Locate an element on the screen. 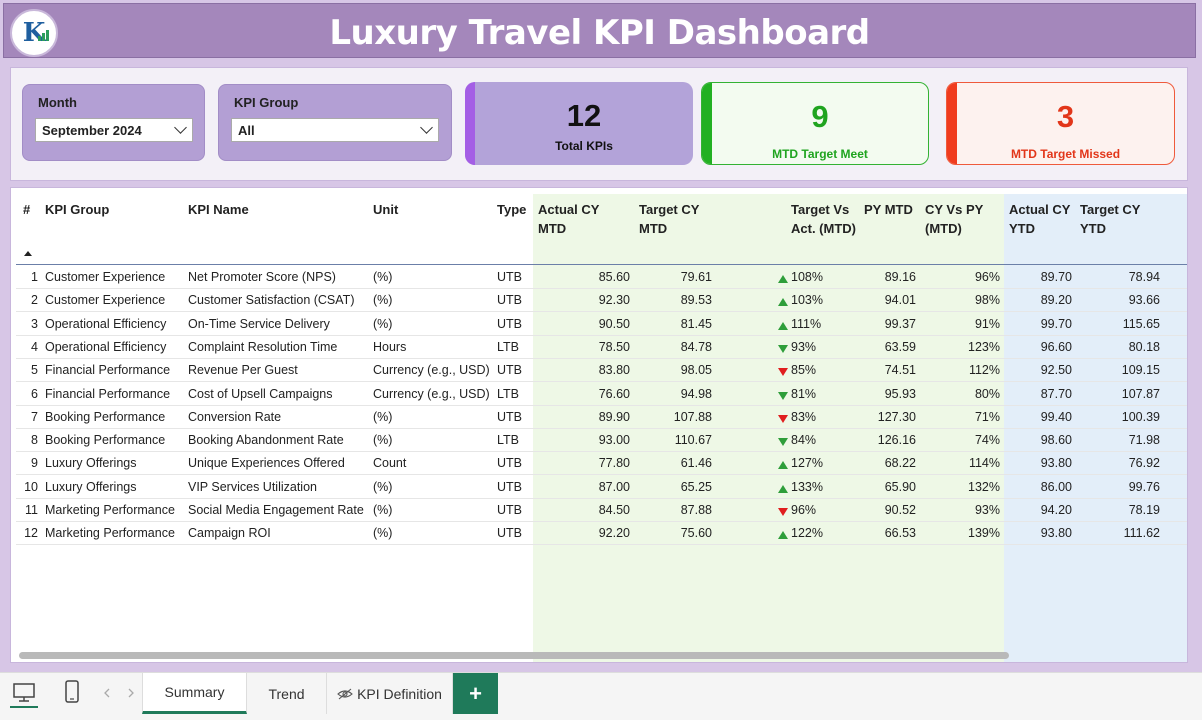 This screenshot has width=1202, height=720. tab-kpi-definition: KPI Definition is located at coordinates (390, 693).